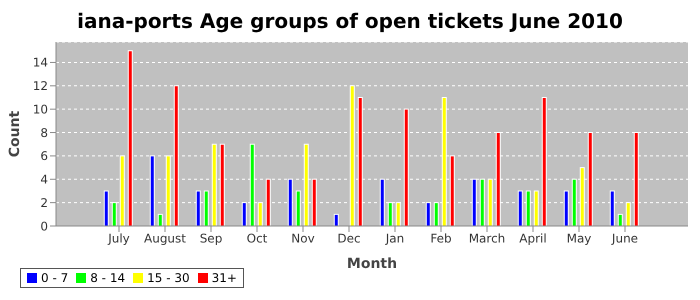  What do you see at coordinates (40, 109) in the screenshot?
I see `y-tick-label: 10` at bounding box center [40, 109].